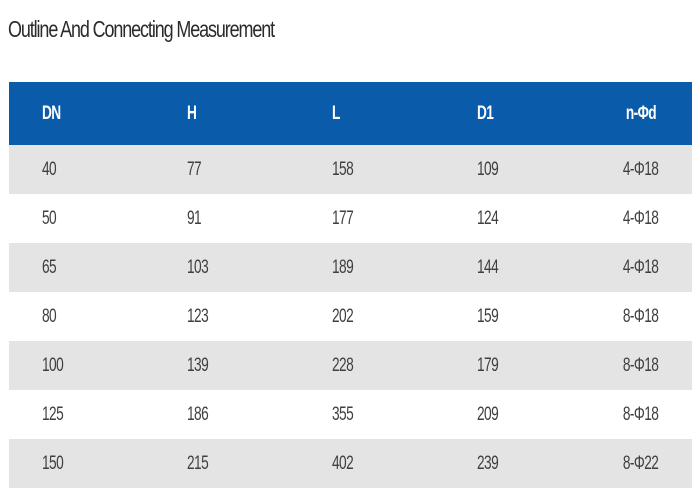 The height and width of the screenshot is (500, 700). Describe the element at coordinates (336, 113) in the screenshot. I see `header-l-label: L` at that location.